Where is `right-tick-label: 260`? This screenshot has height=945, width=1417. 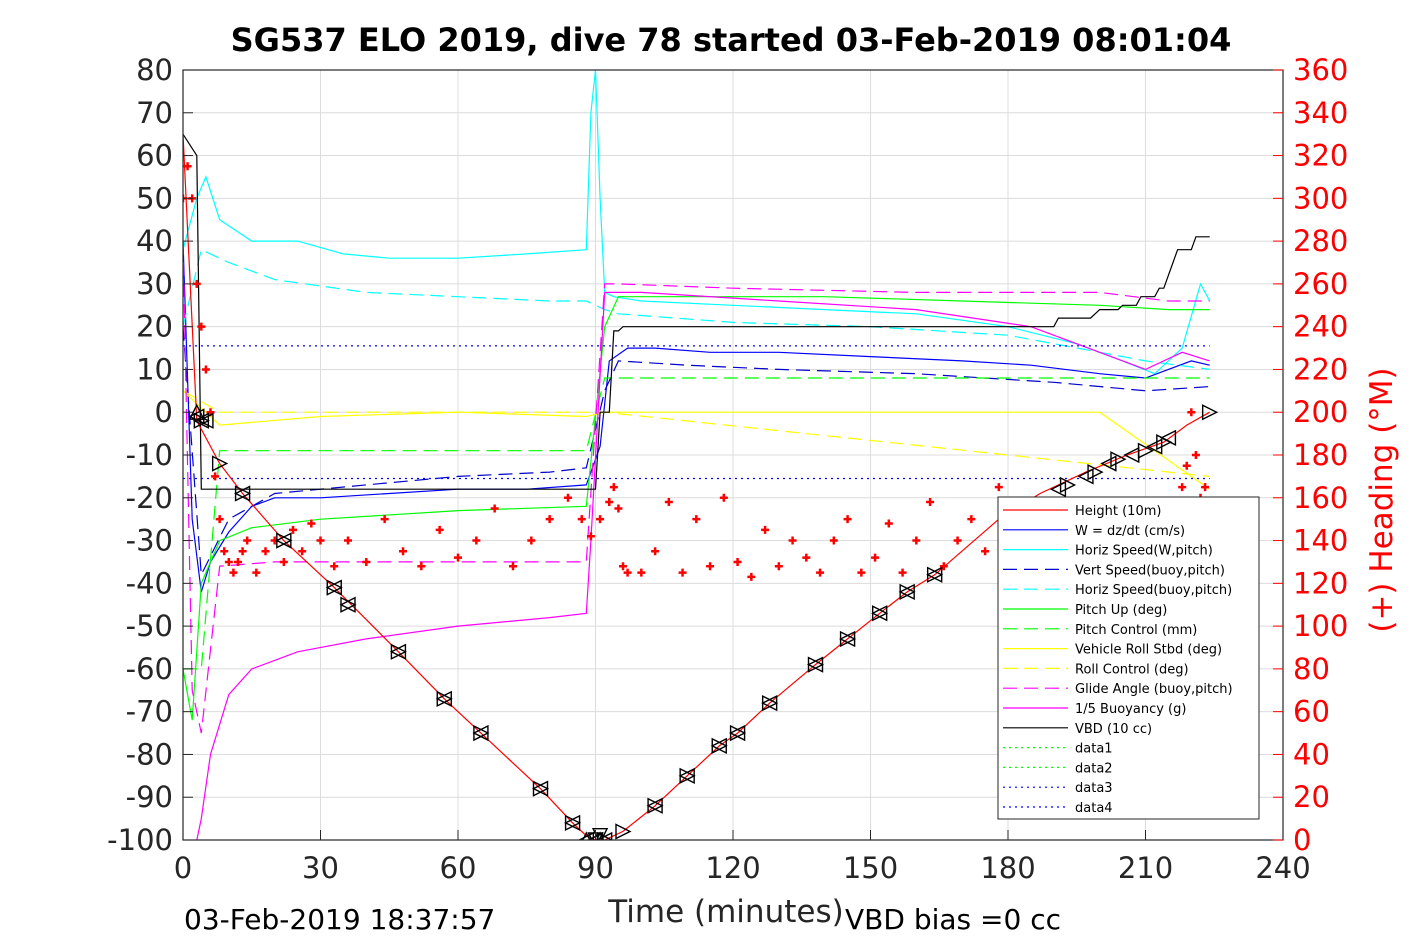
right-tick-label: 260 is located at coordinates (1320, 284).